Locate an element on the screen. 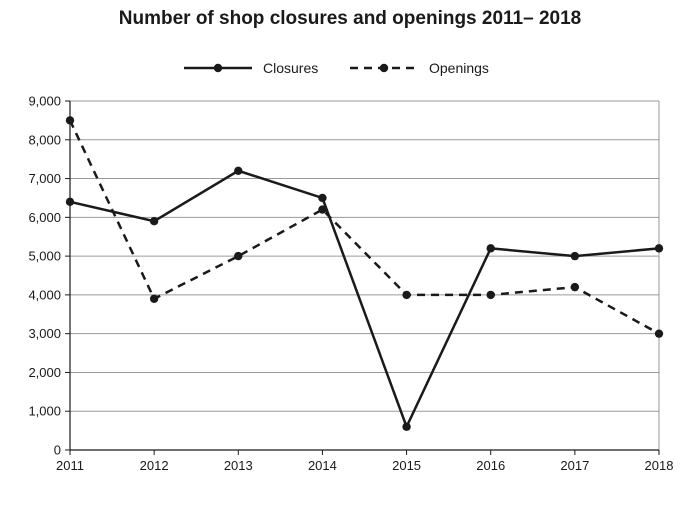 The height and width of the screenshot is (527, 700). y-tick-label: 7,000 is located at coordinates (44, 178).